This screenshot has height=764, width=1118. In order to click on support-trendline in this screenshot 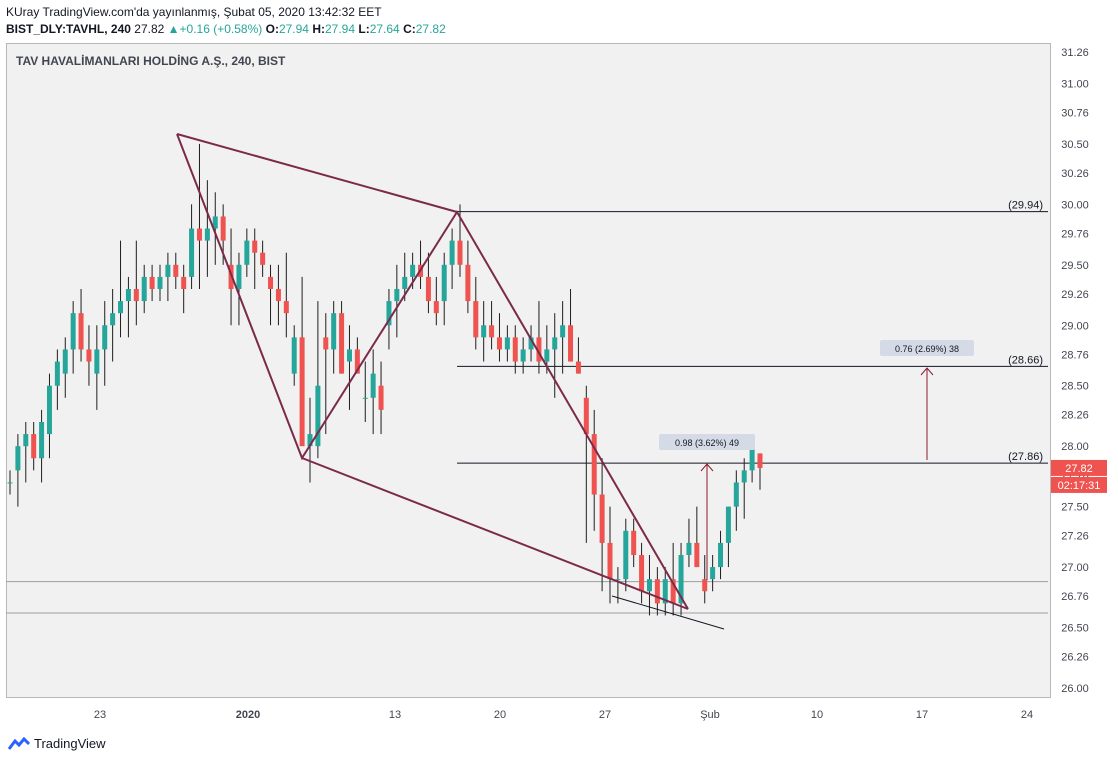, I will do `click(668, 612)`.